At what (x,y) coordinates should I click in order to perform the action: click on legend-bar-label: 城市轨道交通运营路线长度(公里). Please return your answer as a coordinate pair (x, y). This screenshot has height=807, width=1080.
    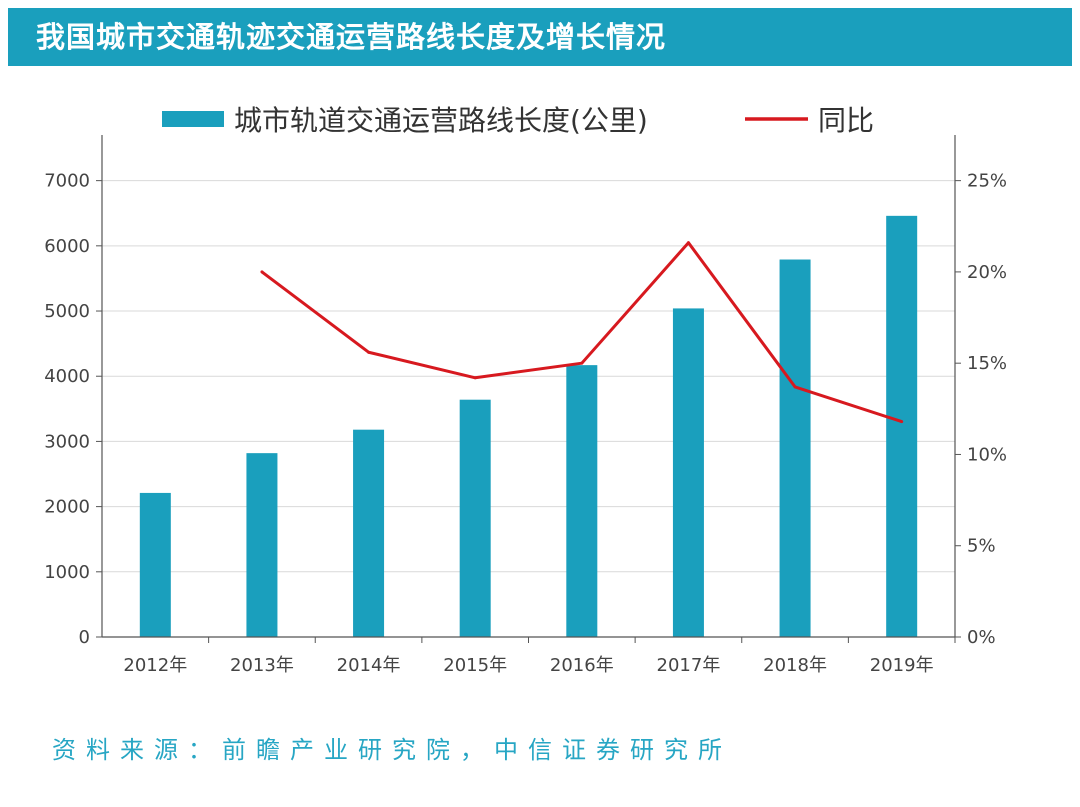
    Looking at the image, I should click on (441, 120).